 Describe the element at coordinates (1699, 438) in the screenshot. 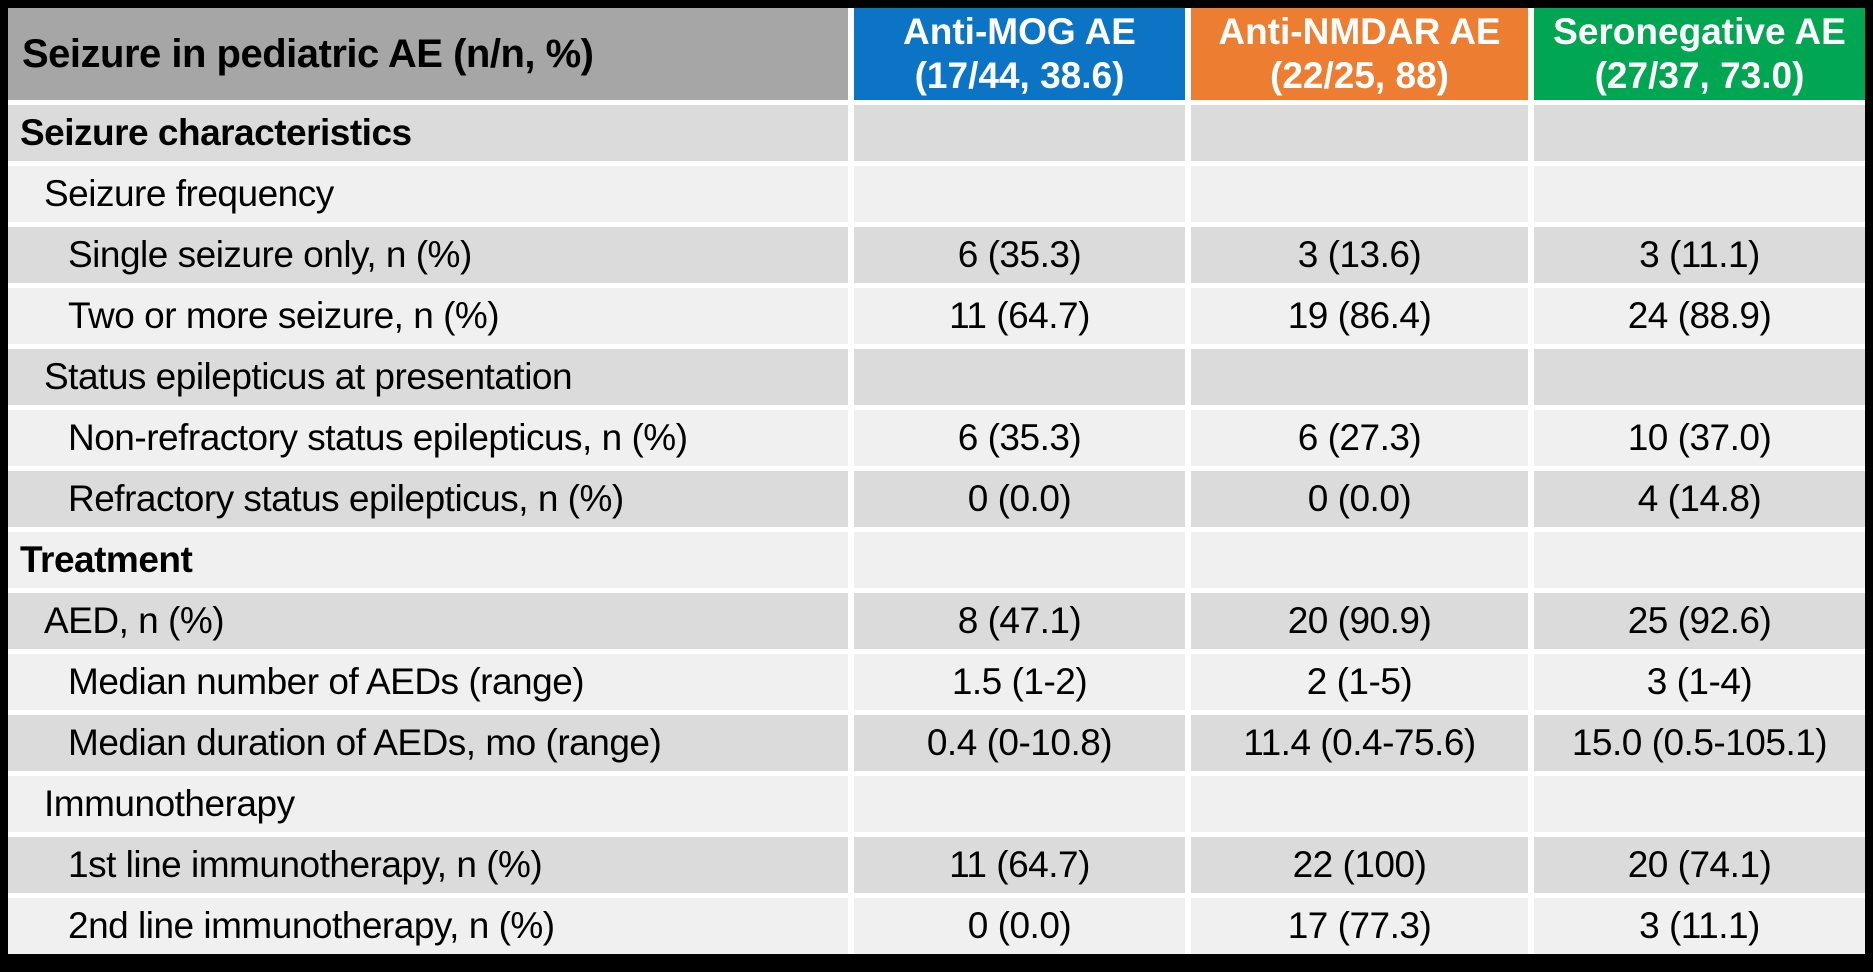

I see `row-value: 10 (37.0)` at that location.